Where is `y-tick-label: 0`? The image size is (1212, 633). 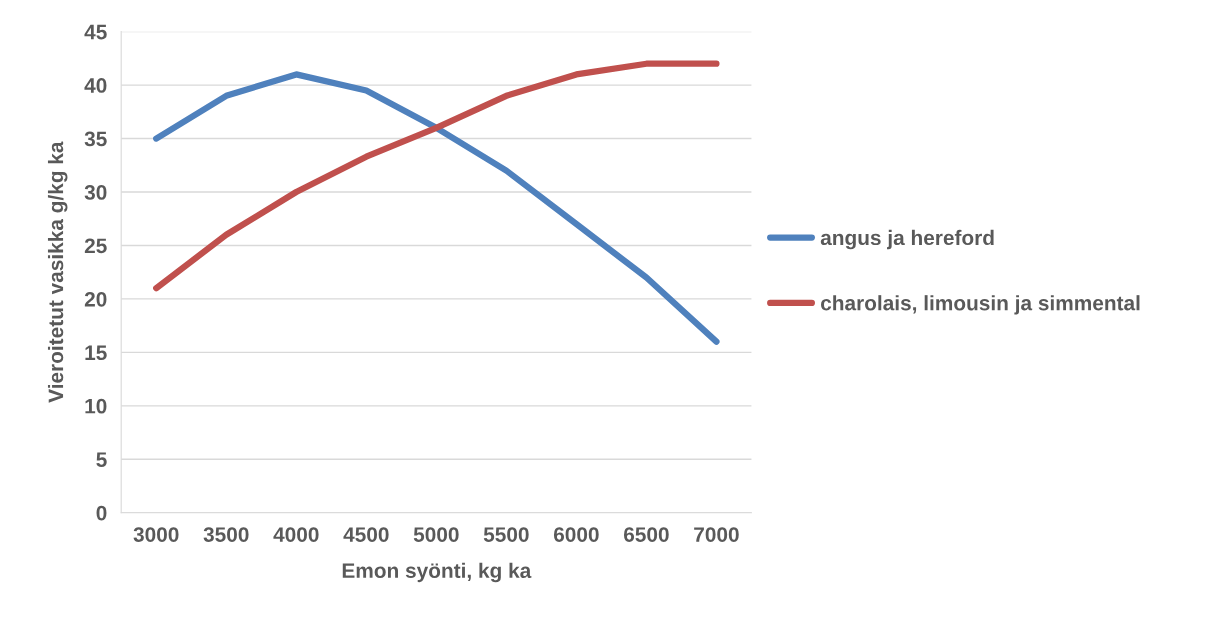
y-tick-label: 0 is located at coordinates (101, 513).